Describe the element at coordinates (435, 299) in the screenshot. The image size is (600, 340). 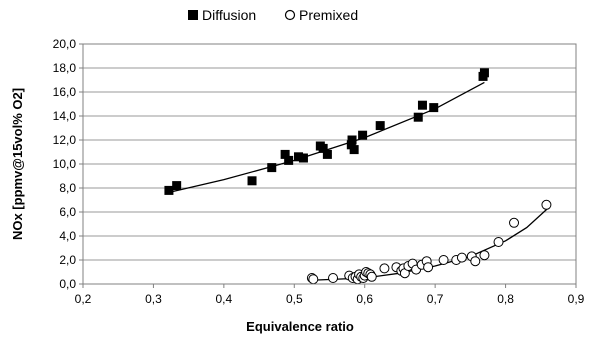
I see `x-tick-label: 0,7` at that location.